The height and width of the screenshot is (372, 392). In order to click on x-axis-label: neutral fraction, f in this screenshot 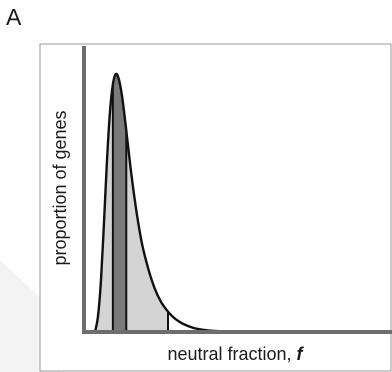, I will do `click(235, 354)`.